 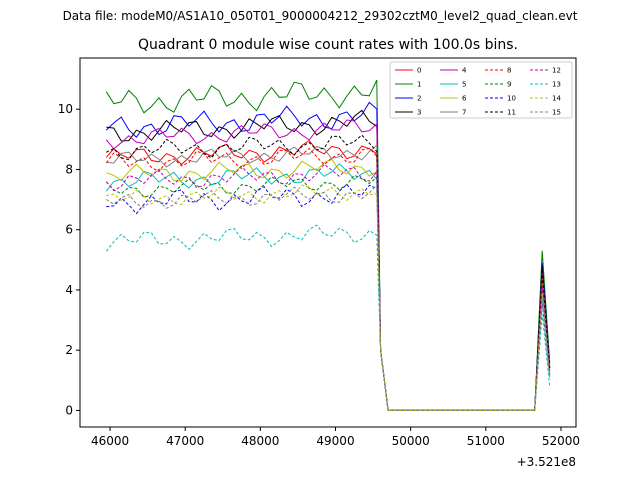 What do you see at coordinates (464, 71) in the screenshot?
I see `legend-label-4: 4` at bounding box center [464, 71].